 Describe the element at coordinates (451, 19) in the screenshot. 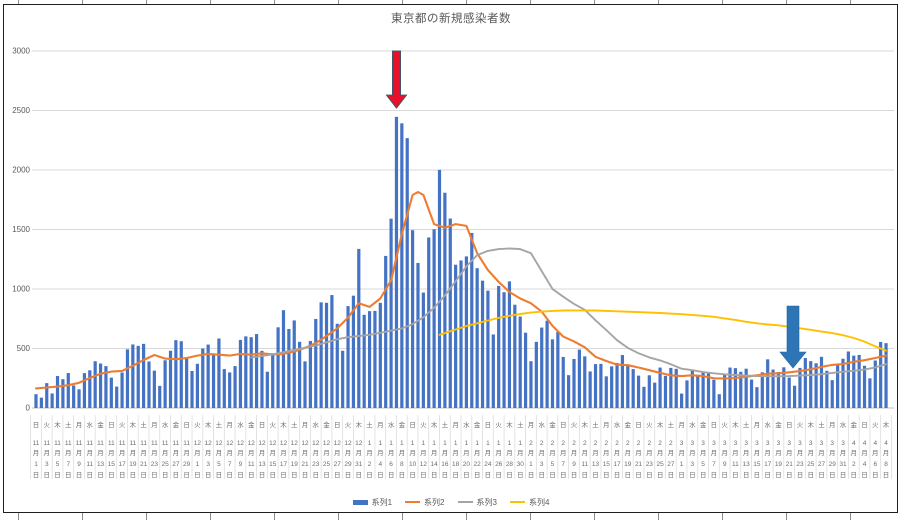

I see `chart-title: 東京都の新規感染者数` at that location.